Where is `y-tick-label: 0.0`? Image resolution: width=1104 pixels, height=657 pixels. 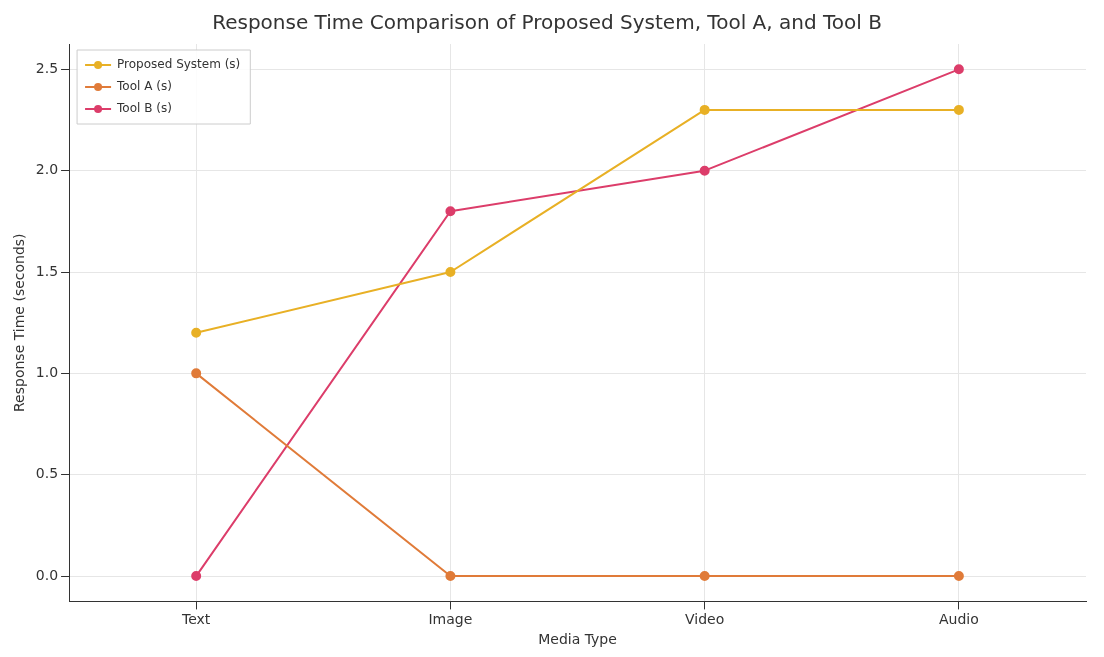
y-tick-label: 0.0 is located at coordinates (47, 574).